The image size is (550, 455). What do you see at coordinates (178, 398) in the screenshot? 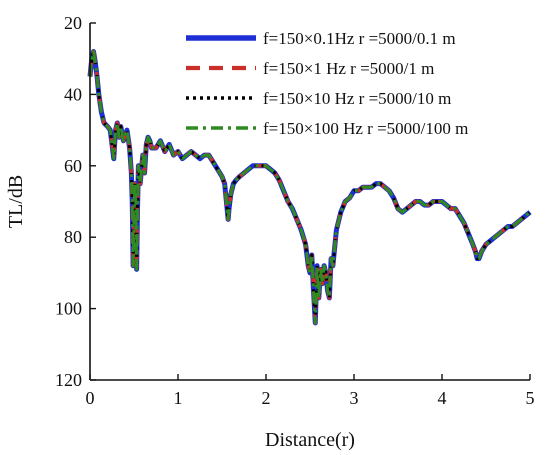
I see `x-tick-label: 1` at bounding box center [178, 398].